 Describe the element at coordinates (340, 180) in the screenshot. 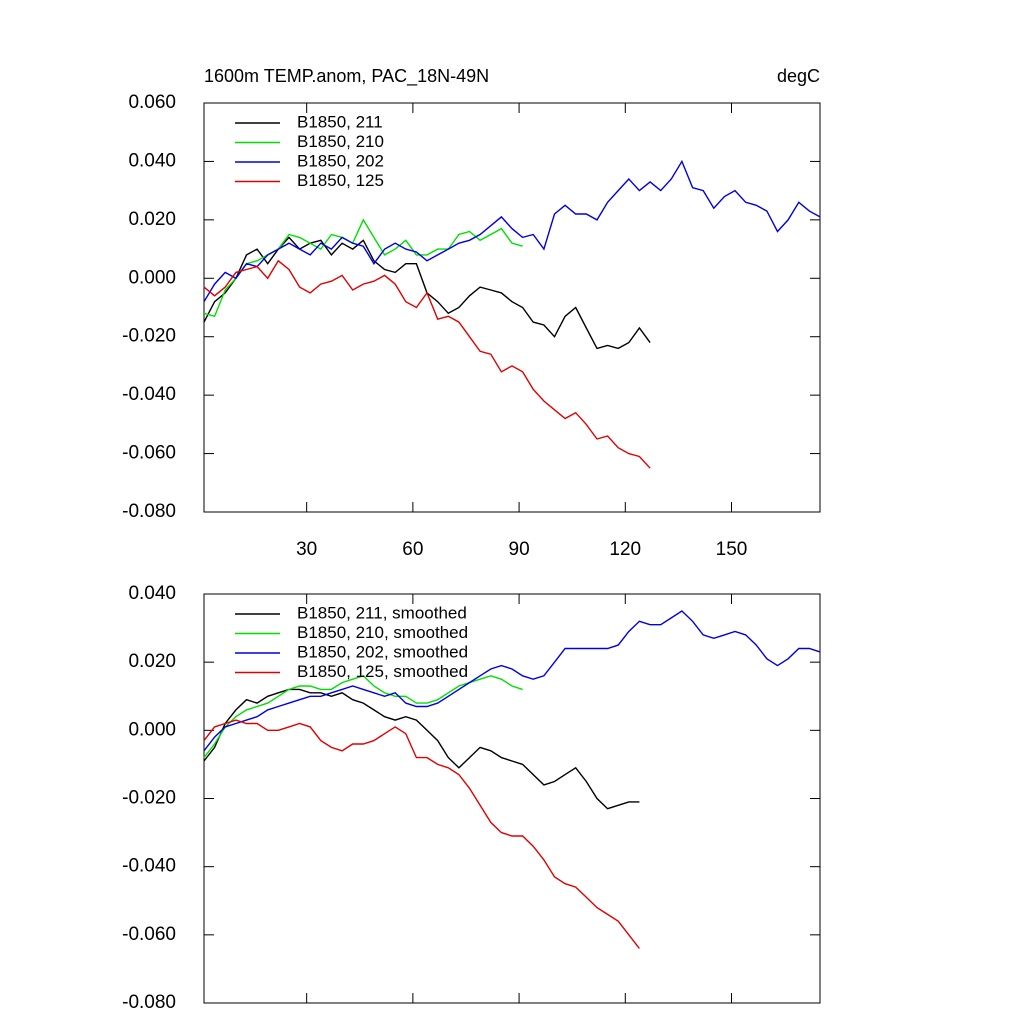

I see `legend-label: B1850, 125` at that location.